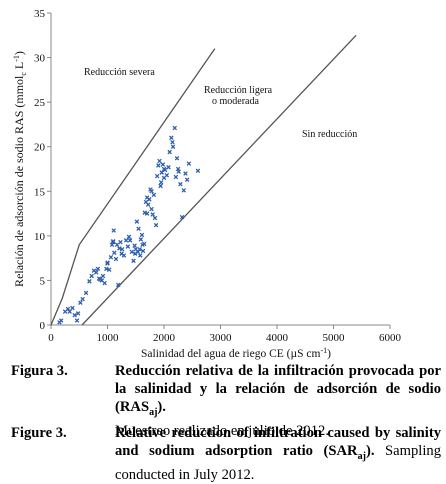 The image size is (446, 484). I want to click on y-tick-label: 5, so click(43, 281).